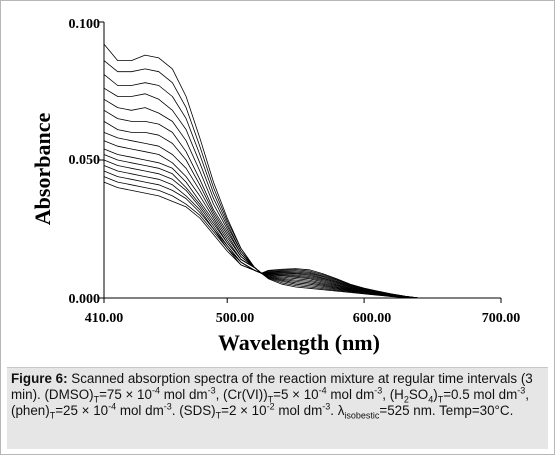  I want to click on caption-superscript: -2, so click(270, 406).